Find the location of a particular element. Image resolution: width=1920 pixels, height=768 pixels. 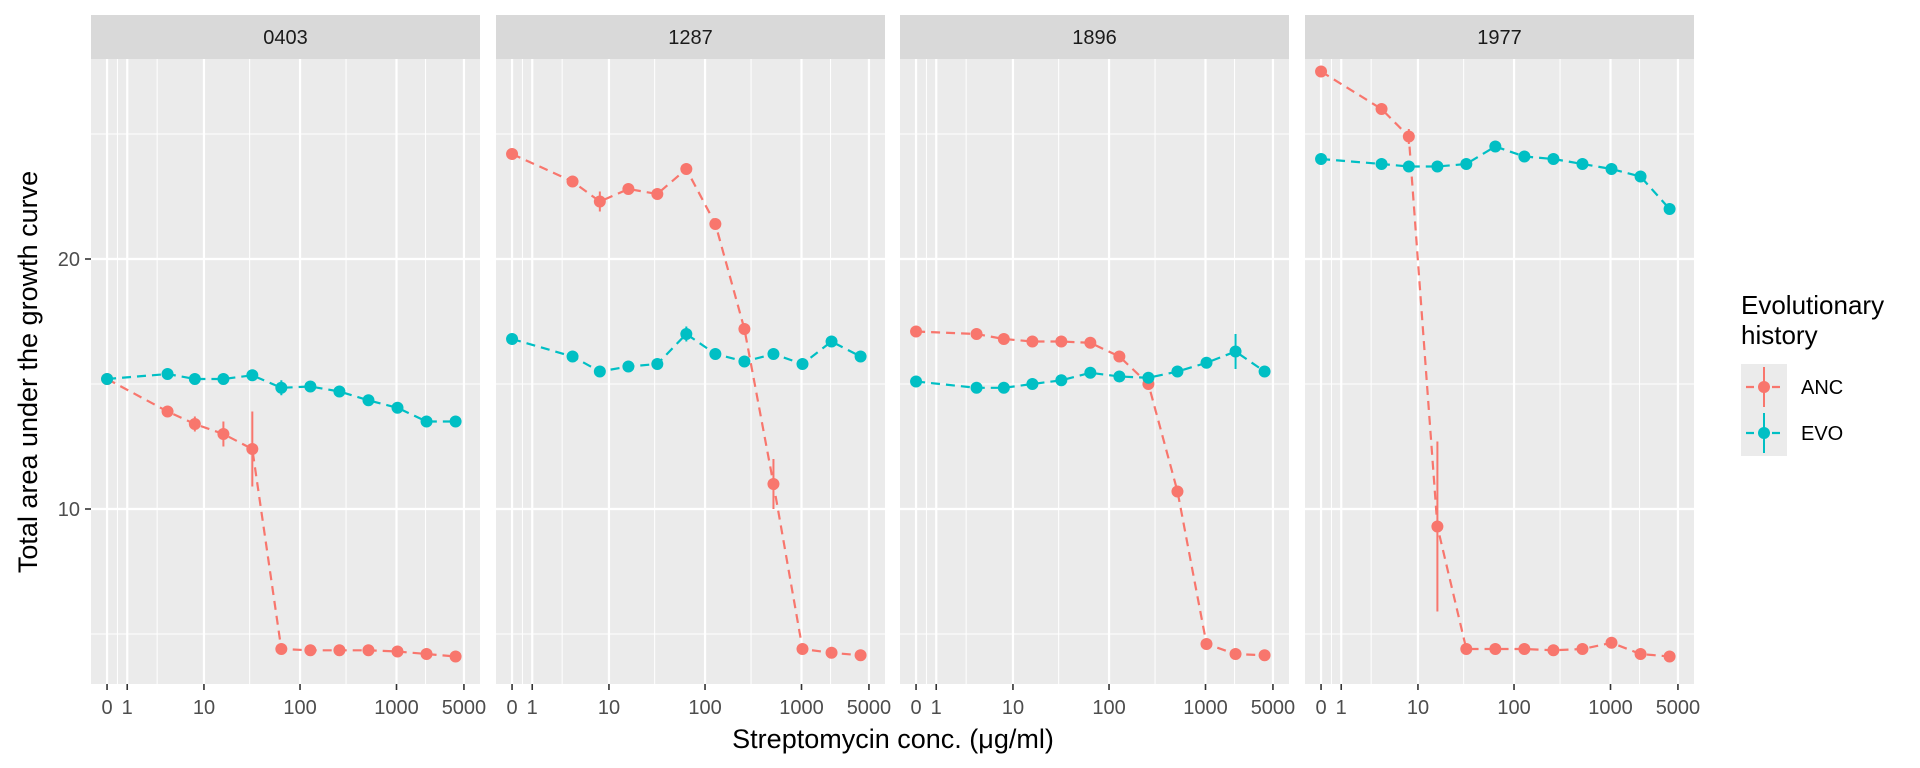

legend-label-anc: ANC is located at coordinates (1822, 388).